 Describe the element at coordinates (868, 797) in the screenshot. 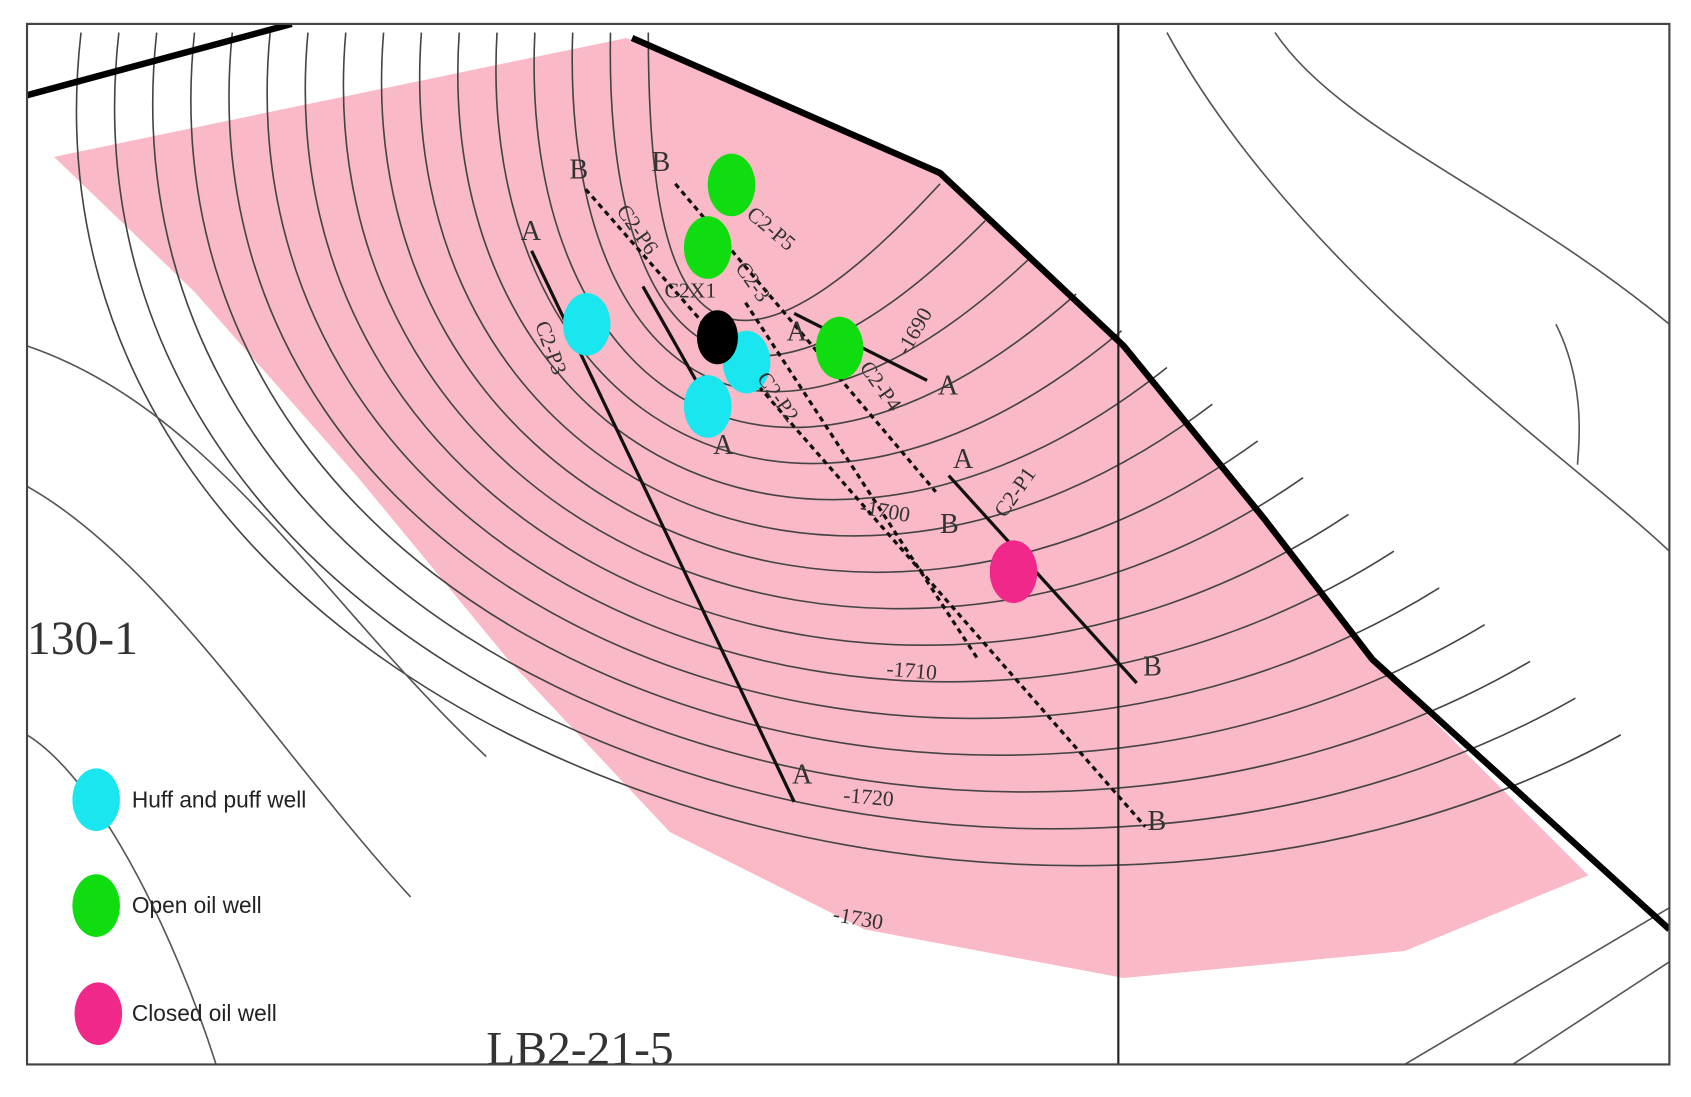

I see `contour-label: -1720` at that location.